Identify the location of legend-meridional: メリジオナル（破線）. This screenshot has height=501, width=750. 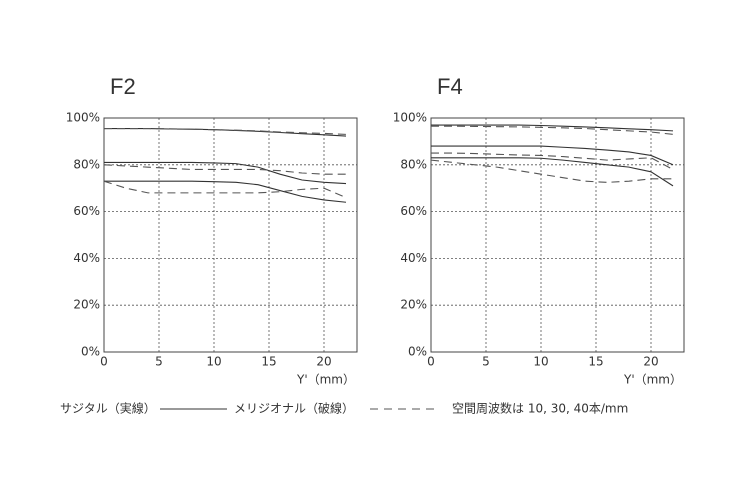
(294, 408).